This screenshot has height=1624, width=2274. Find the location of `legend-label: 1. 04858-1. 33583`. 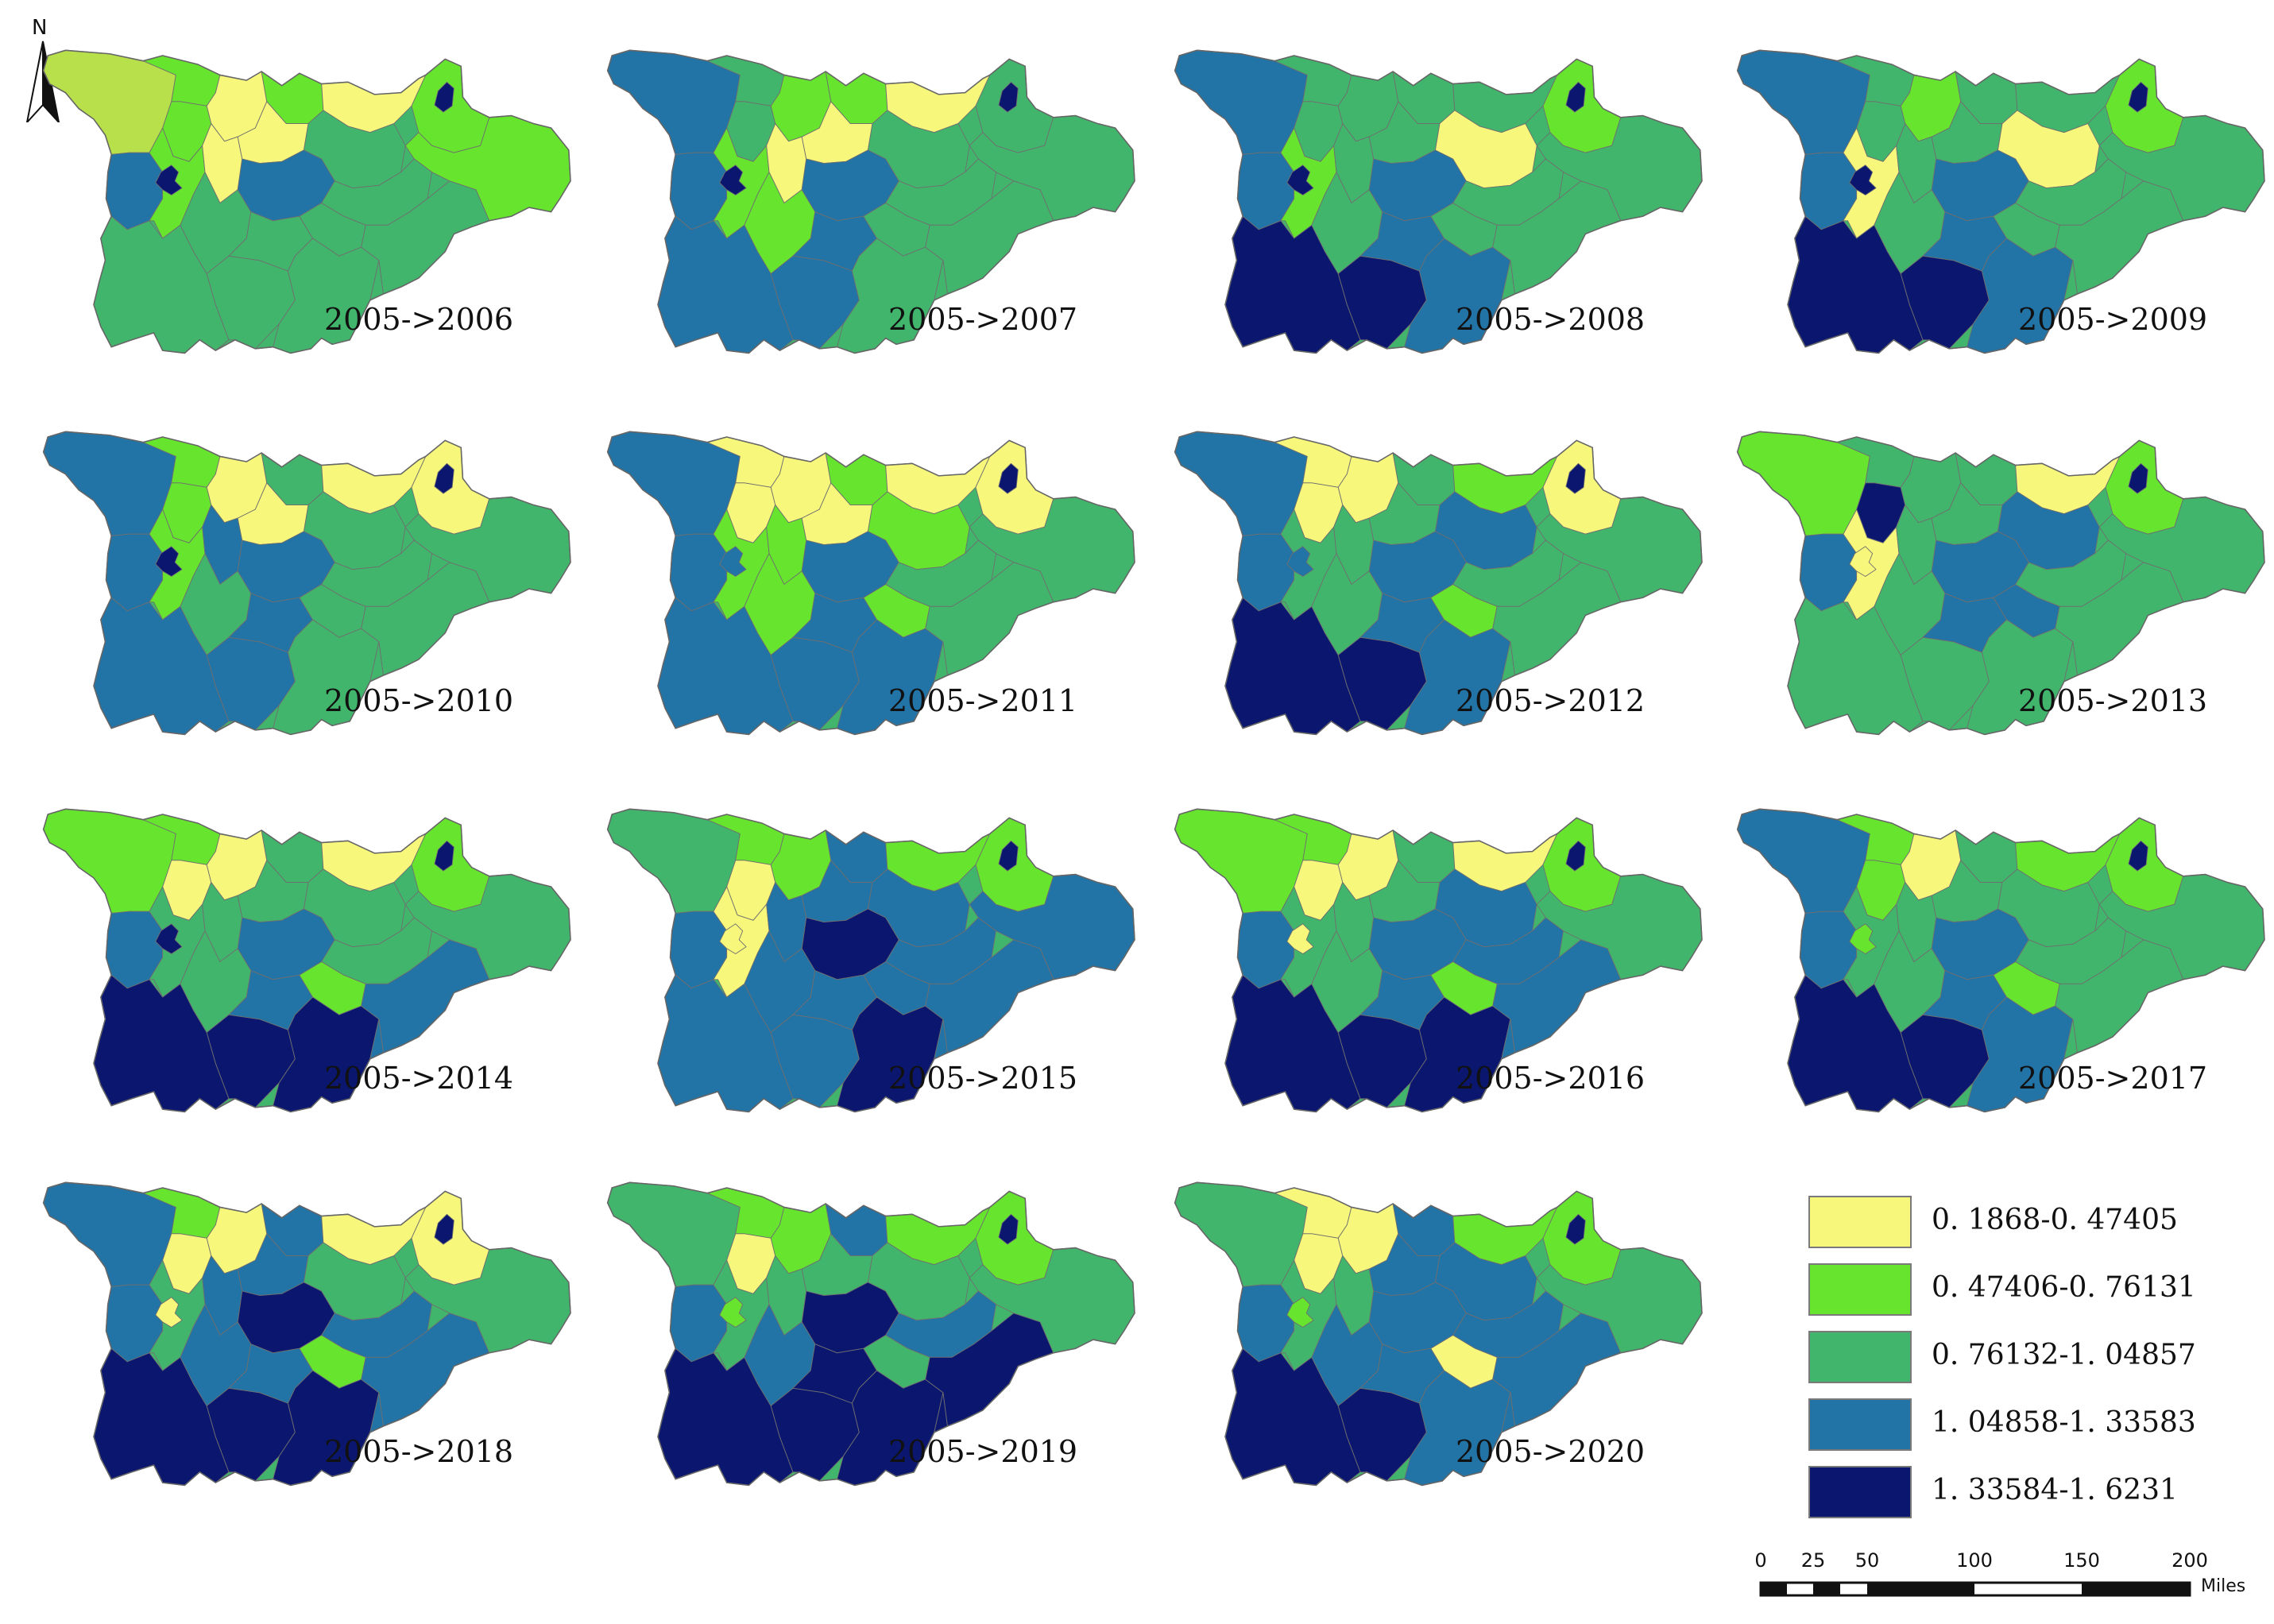

legend-label: 1. 04858-1. 33583 is located at coordinates (2064, 1422).